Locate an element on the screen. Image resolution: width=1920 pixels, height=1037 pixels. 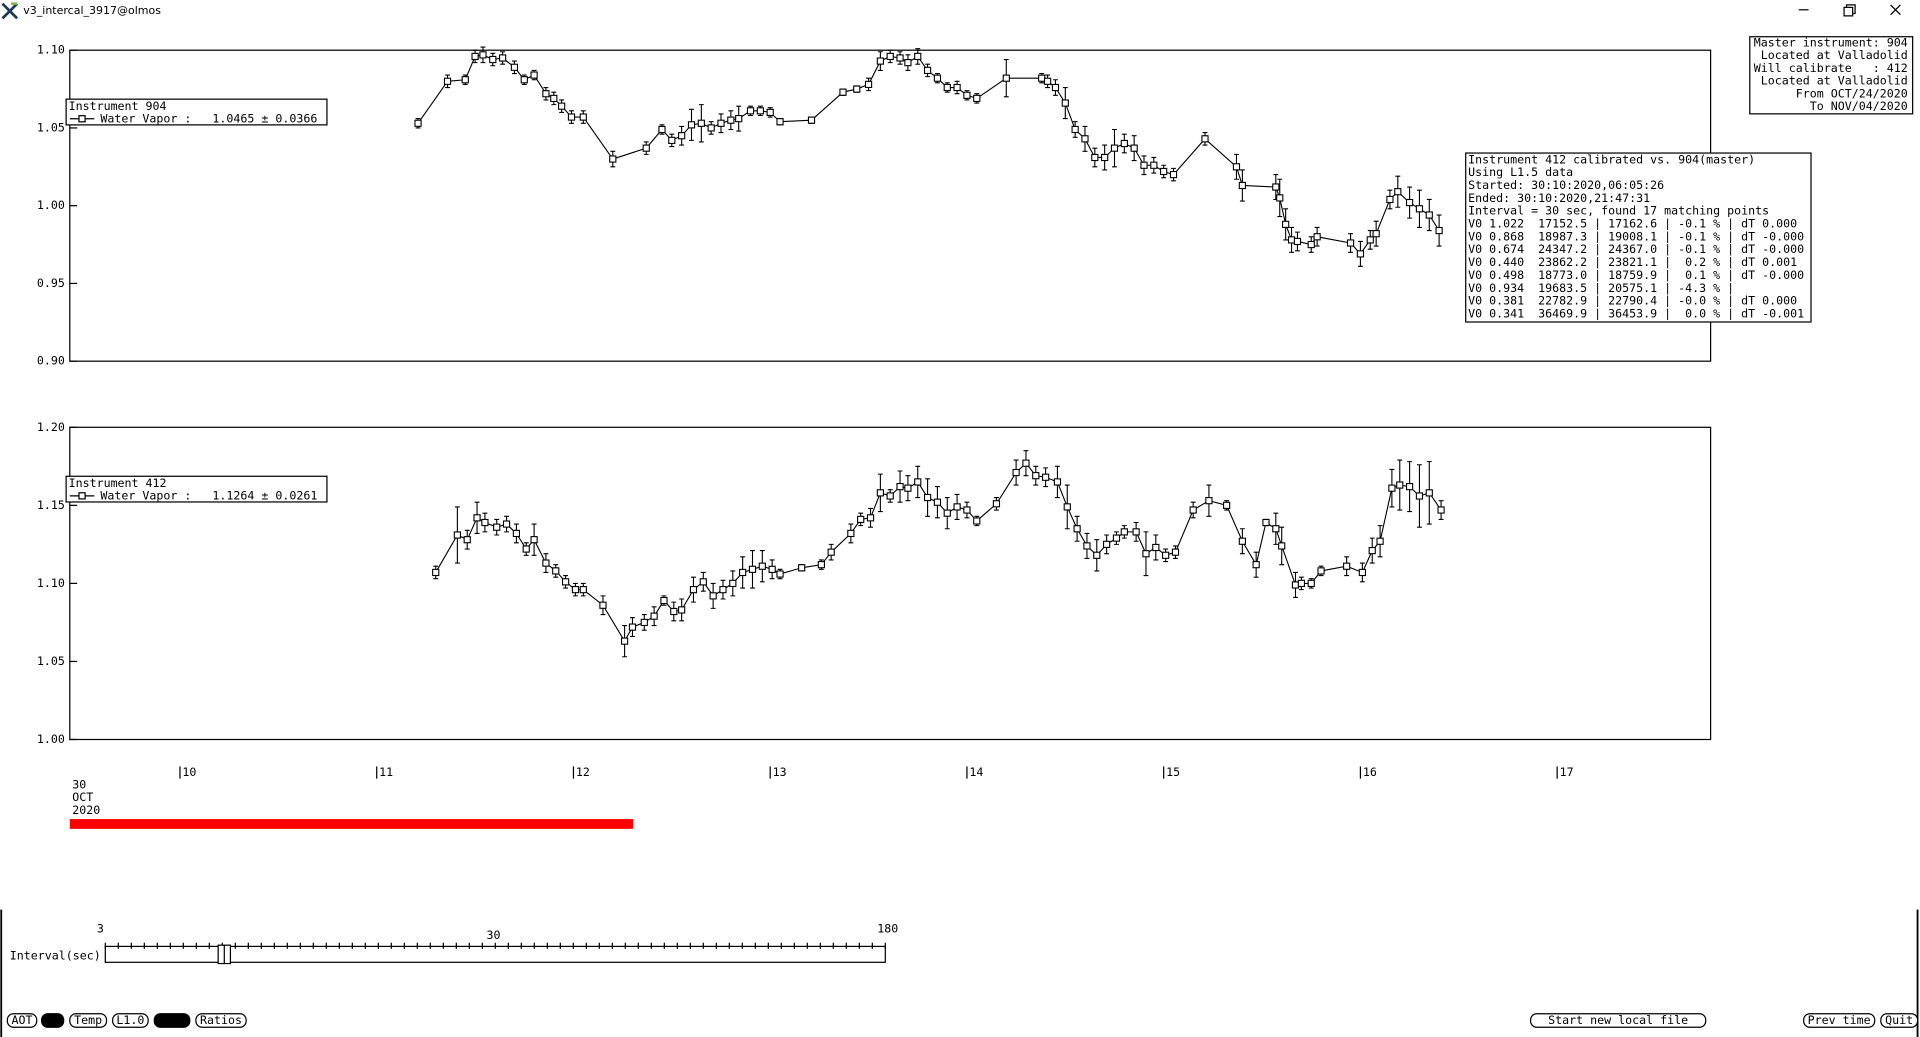
slider-scale-label: 3 is located at coordinates (100, 929).